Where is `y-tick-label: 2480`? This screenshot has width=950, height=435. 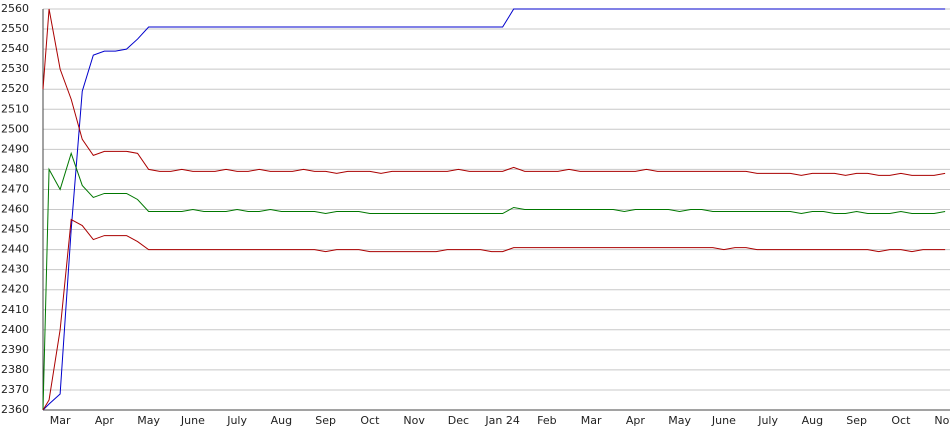 y-tick-label: 2480 is located at coordinates (15, 168).